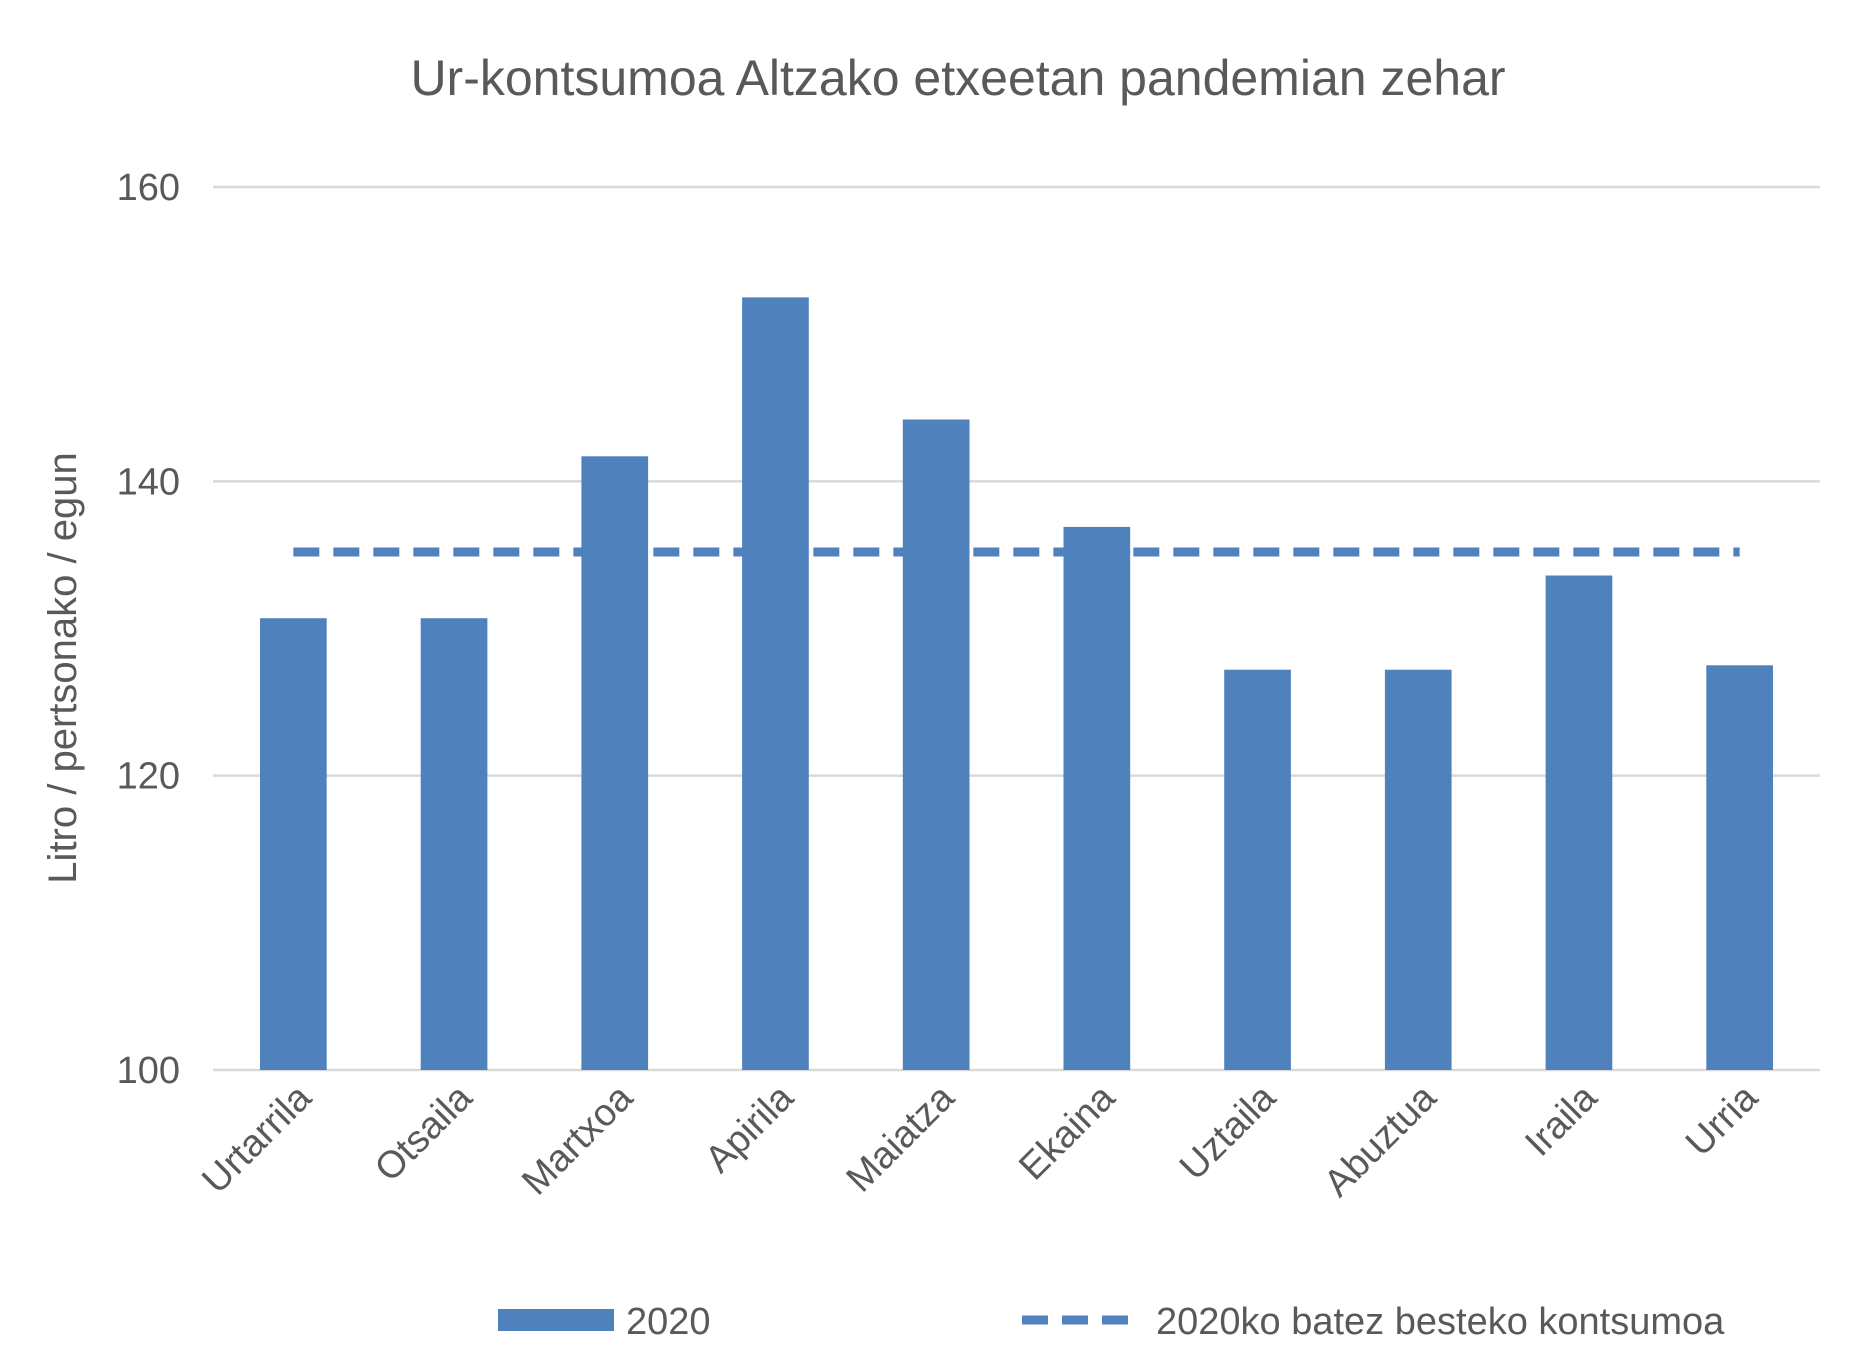  Describe the element at coordinates (148, 629) in the screenshot. I see `y-axis-ticks: 100 120 140 160` at that location.